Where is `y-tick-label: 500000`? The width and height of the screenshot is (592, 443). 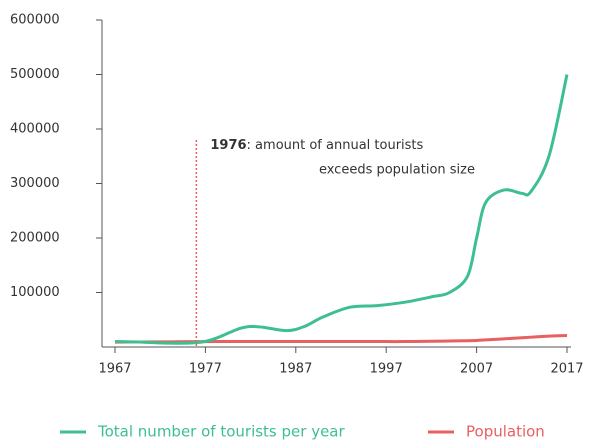
y-tick-label: 500000 is located at coordinates (35, 74).